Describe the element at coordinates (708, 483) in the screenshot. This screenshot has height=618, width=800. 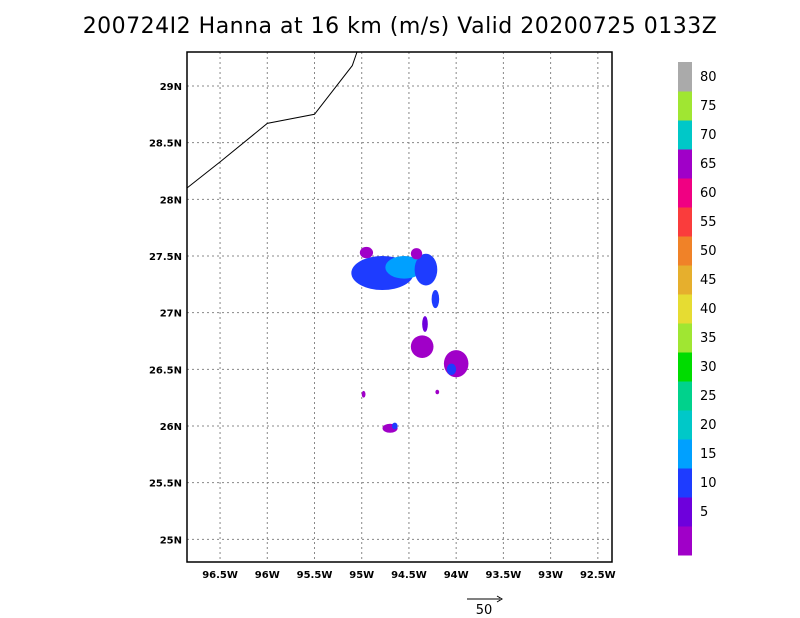
I see `colorbar-label: 10` at that location.